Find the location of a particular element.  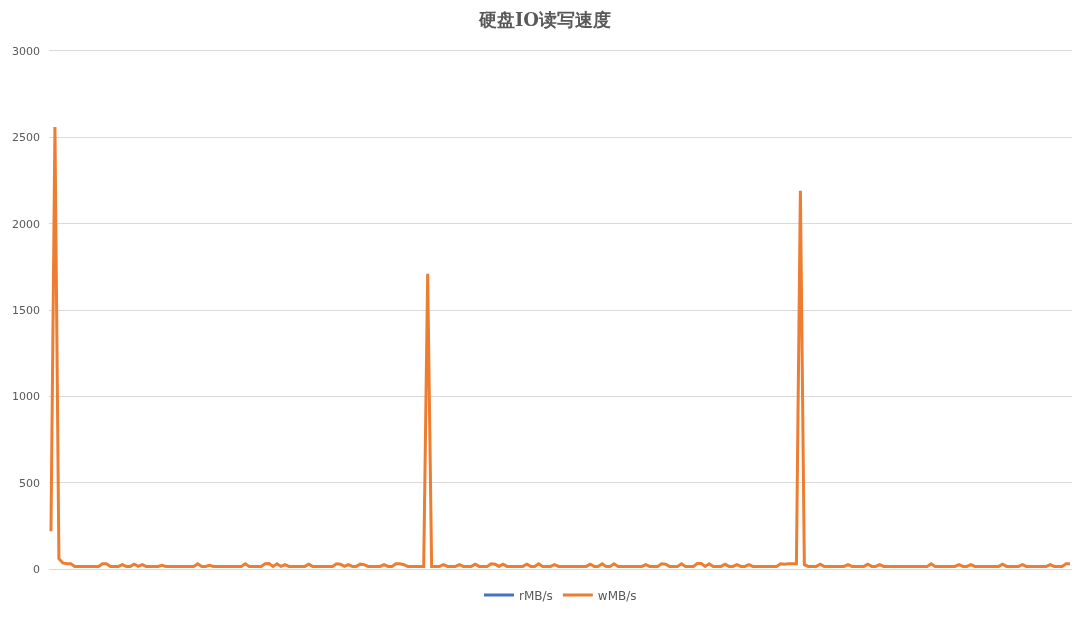

legend-label: wMB/s is located at coordinates (617, 595).